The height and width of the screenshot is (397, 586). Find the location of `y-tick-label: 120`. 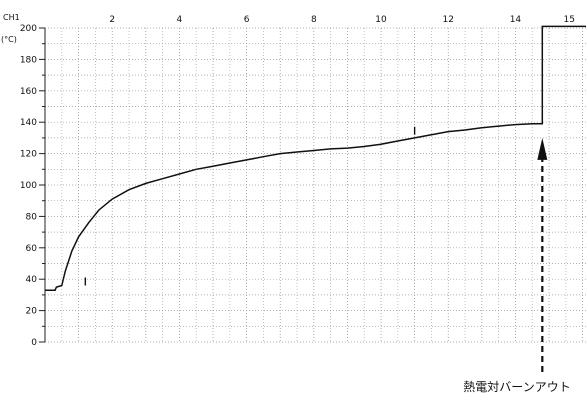

y-tick-label: 120 is located at coordinates (28, 155).